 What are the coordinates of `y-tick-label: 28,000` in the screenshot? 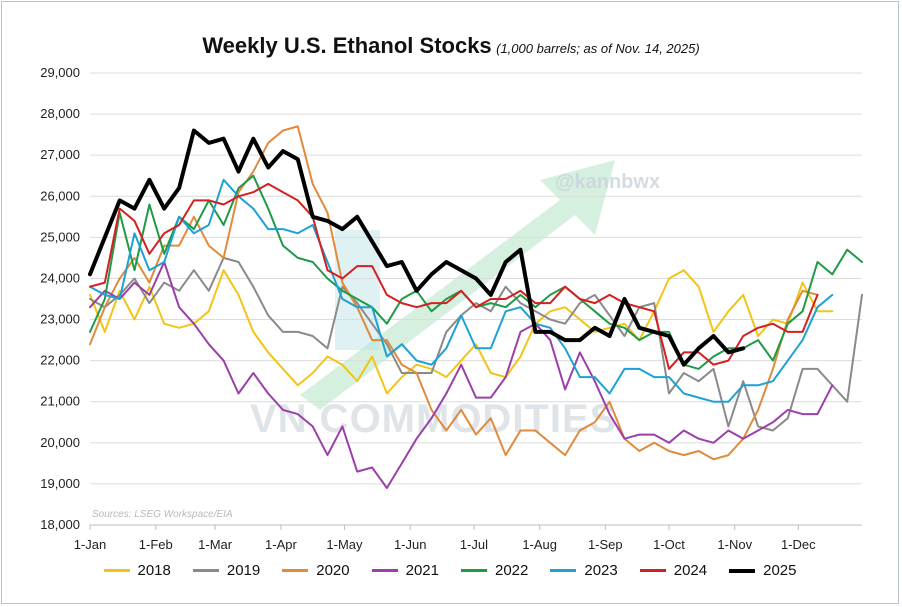 It's located at (60, 113).